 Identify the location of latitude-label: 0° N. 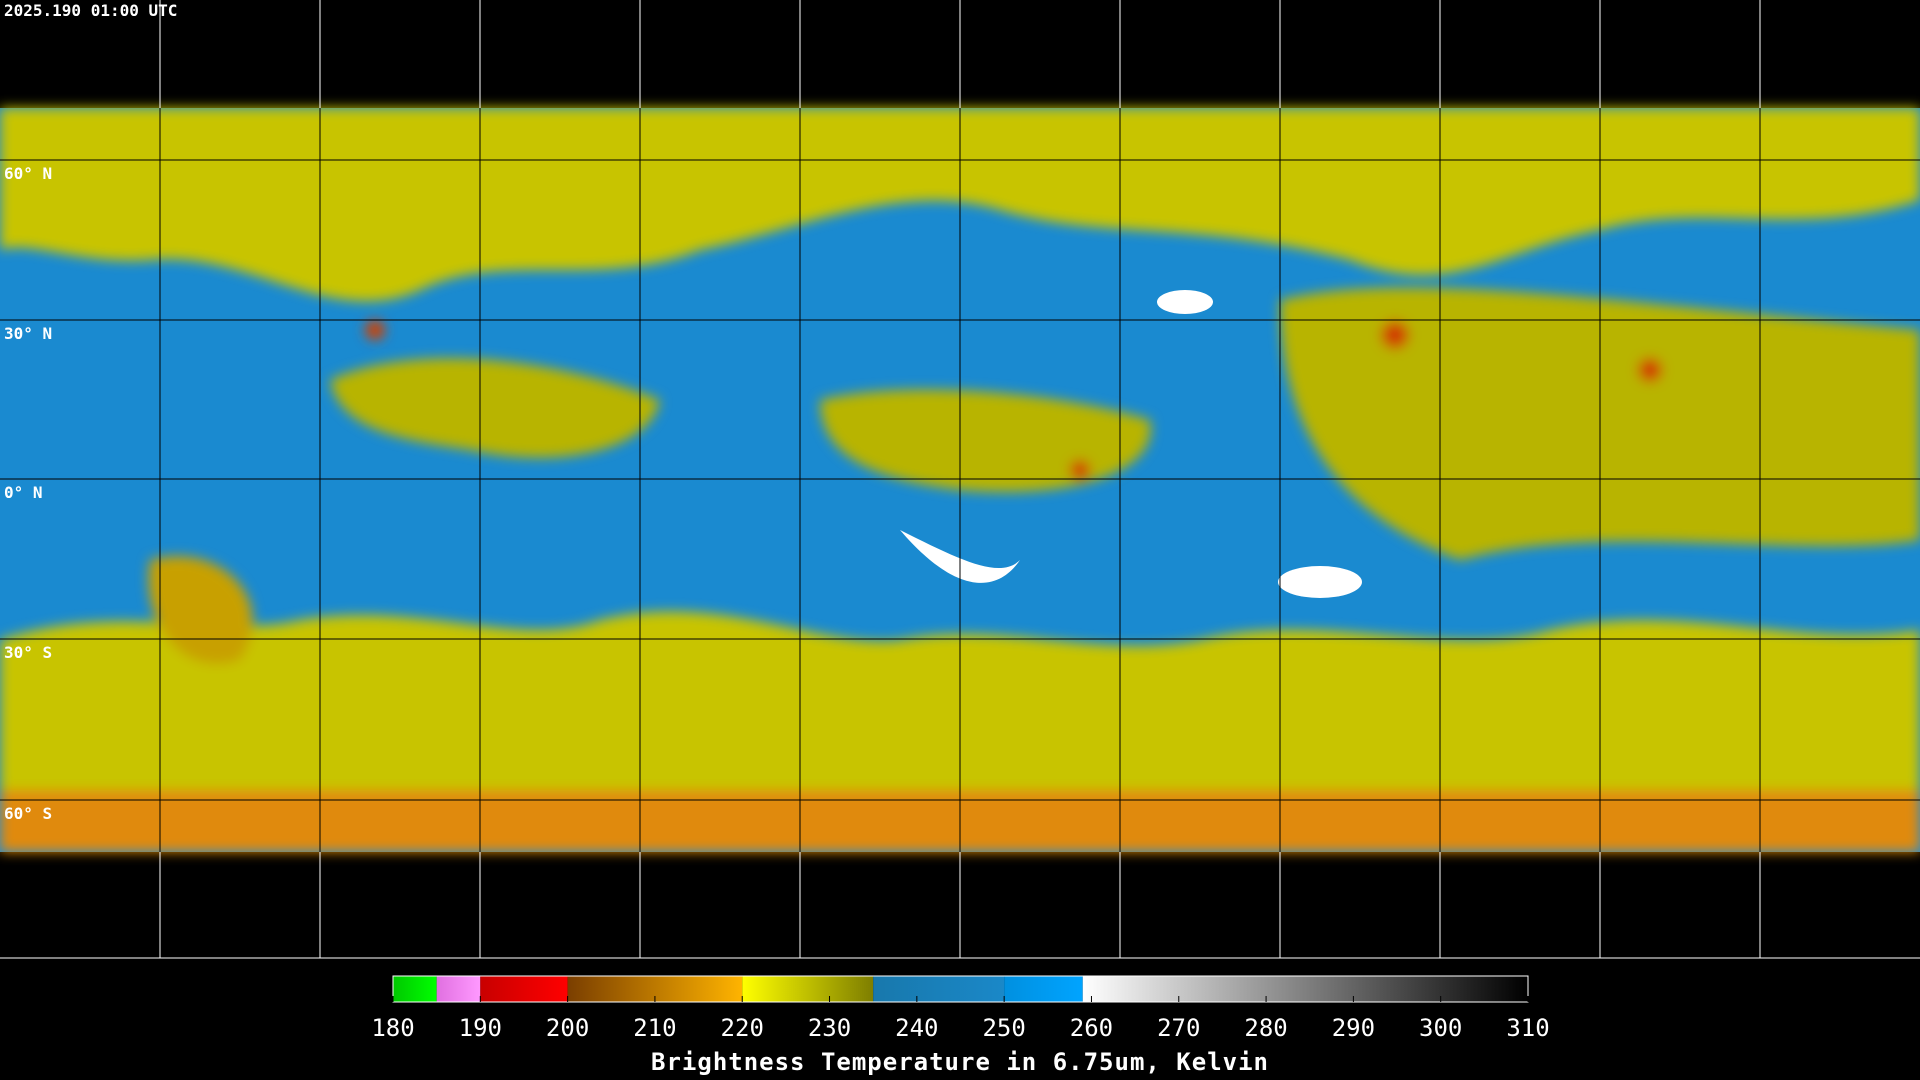
(23, 492).